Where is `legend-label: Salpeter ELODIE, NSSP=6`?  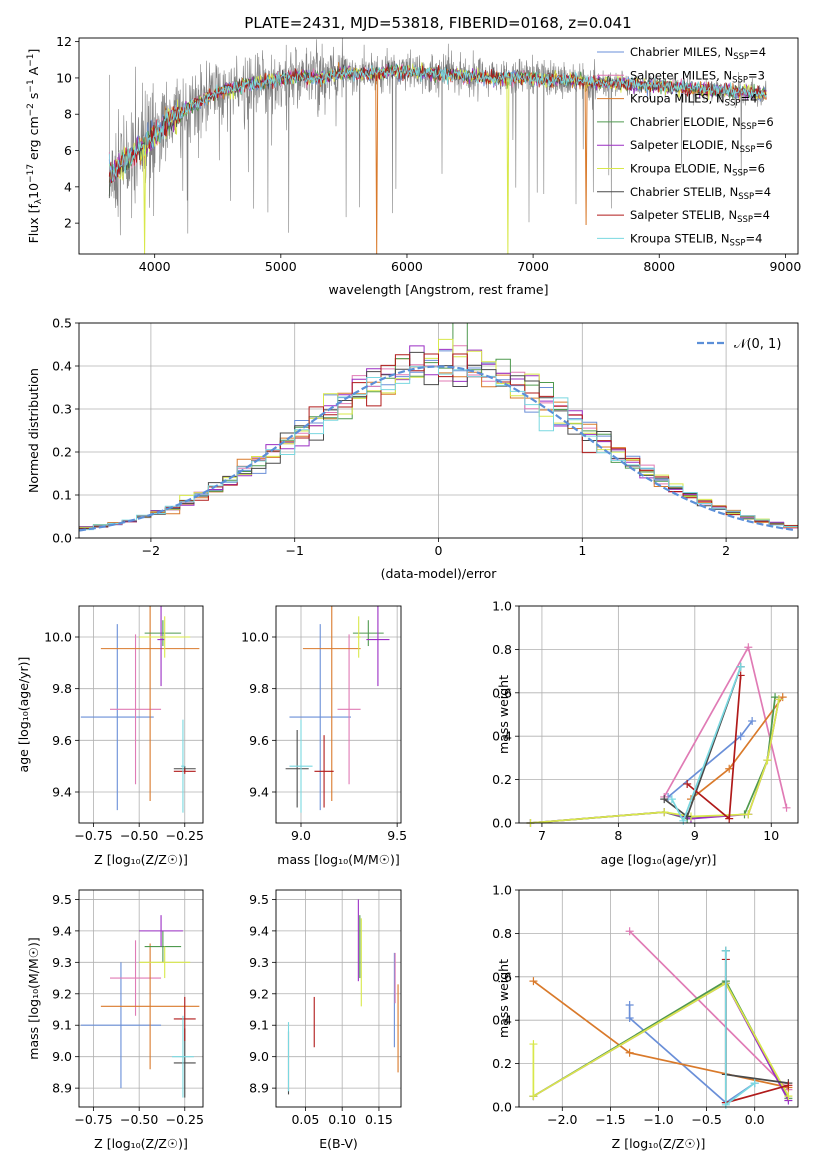 legend-label: Salpeter ELODIE, NSSP=6 is located at coordinates (701, 146).